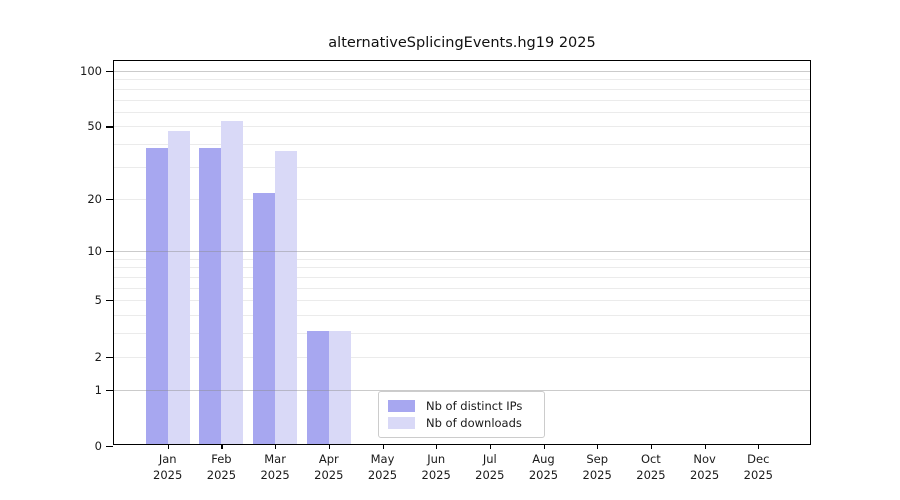  What do you see at coordinates (98, 389) in the screenshot?
I see `y-tick-label: 1` at bounding box center [98, 389].